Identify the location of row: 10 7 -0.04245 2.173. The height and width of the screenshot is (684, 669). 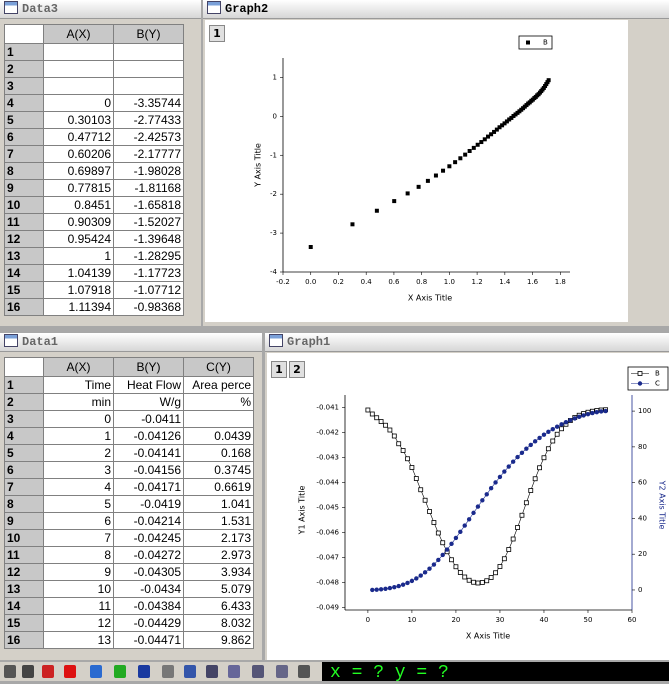
(129, 538).